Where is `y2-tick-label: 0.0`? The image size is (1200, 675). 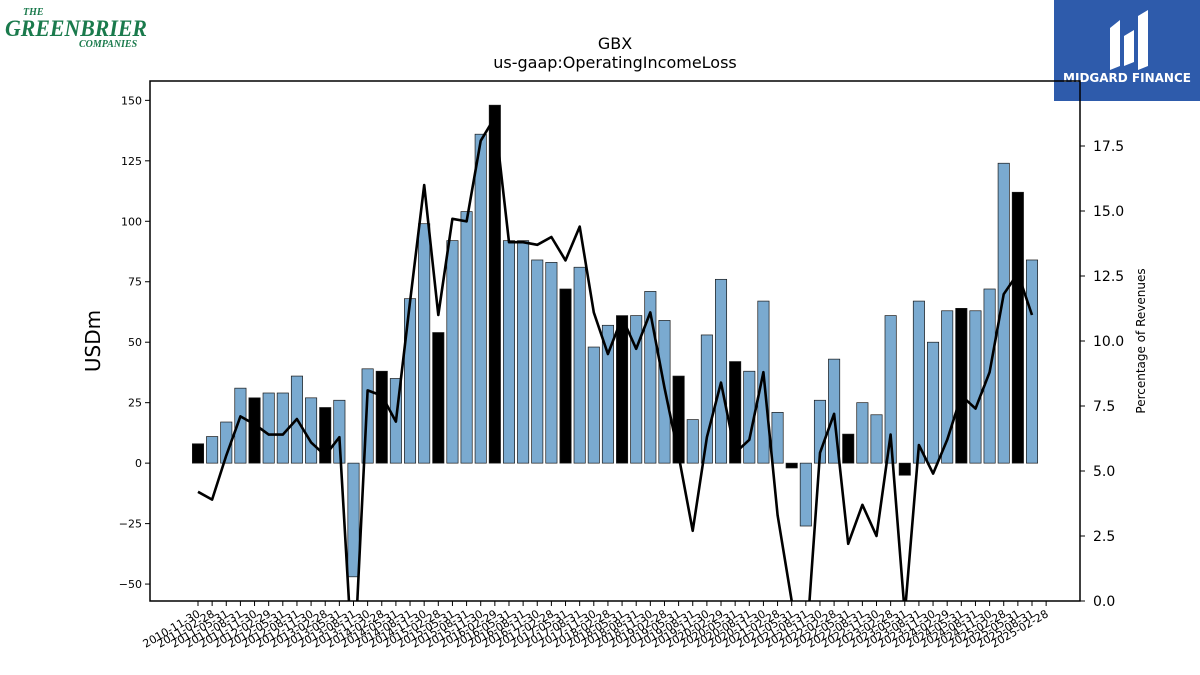 y2-tick-label: 0.0 is located at coordinates (1104, 602).